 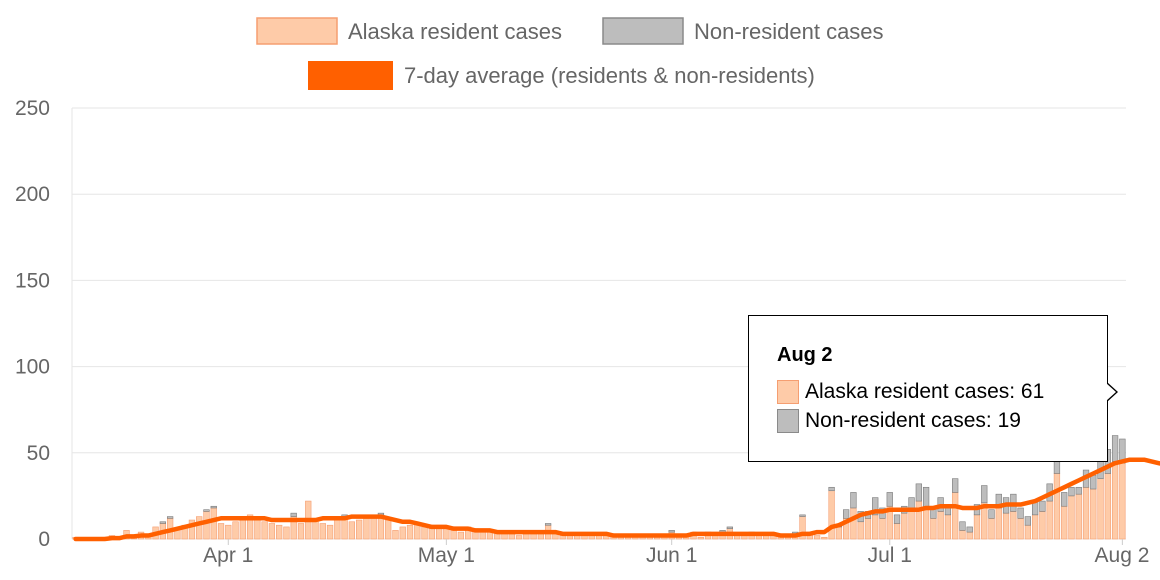 What do you see at coordinates (32, 367) in the screenshot?
I see `y-tick-label: 100` at bounding box center [32, 367].